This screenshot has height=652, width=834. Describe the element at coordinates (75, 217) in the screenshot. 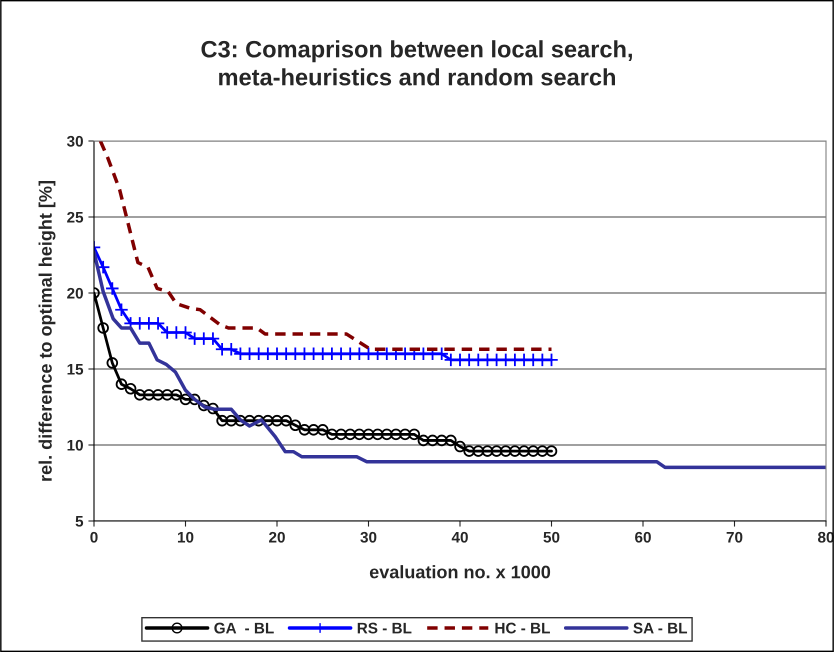

I see `y-tick-label: 25` at that location.